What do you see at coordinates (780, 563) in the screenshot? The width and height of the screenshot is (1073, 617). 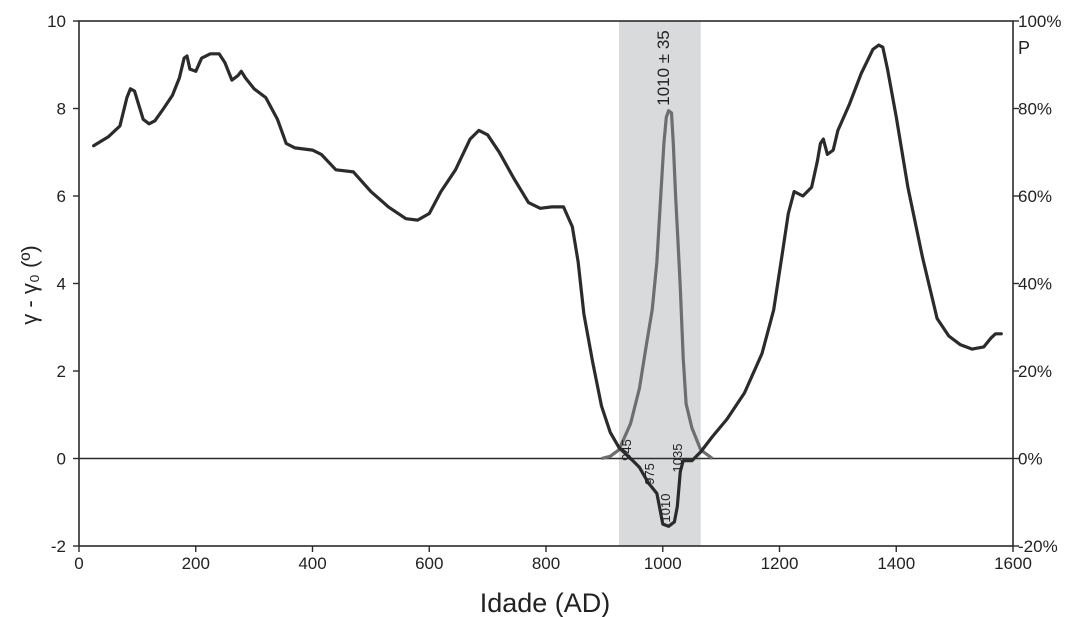 I see `x-tick-label: 1200` at bounding box center [780, 563].